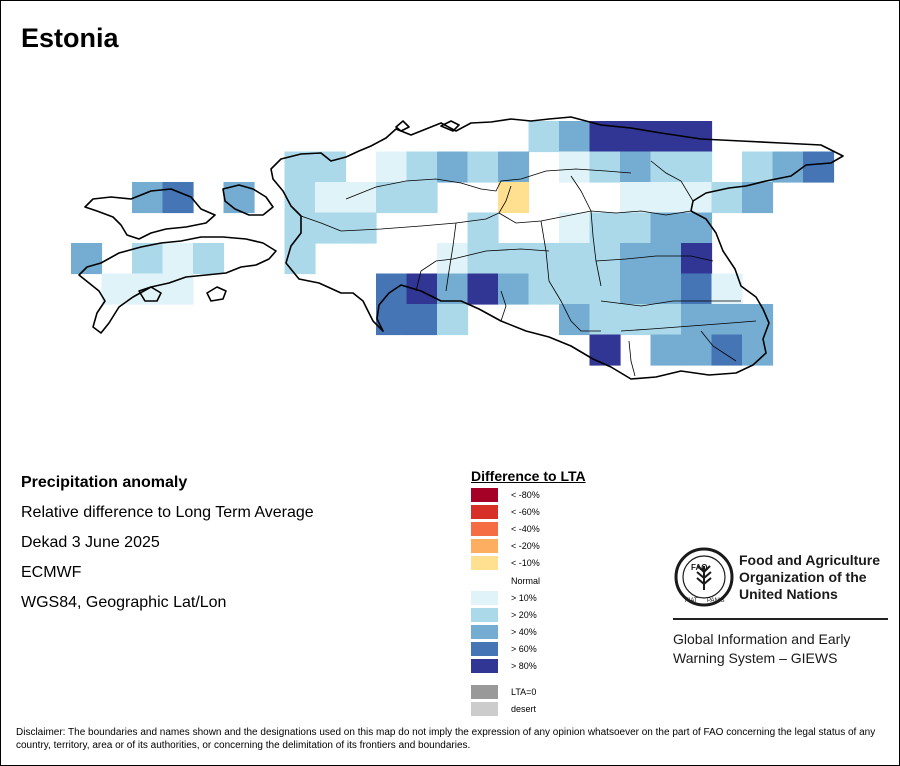 Image resolution: width=900 pixels, height=766 pixels. I want to click on legend-label: > 80%, so click(524, 666).